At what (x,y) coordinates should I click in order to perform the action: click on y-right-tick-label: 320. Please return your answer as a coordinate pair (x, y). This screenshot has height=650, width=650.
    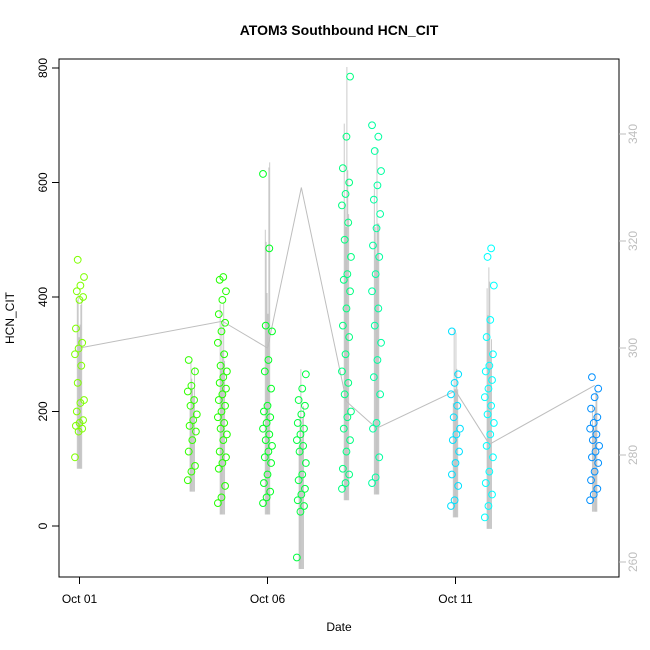
    Looking at the image, I should click on (633, 241).